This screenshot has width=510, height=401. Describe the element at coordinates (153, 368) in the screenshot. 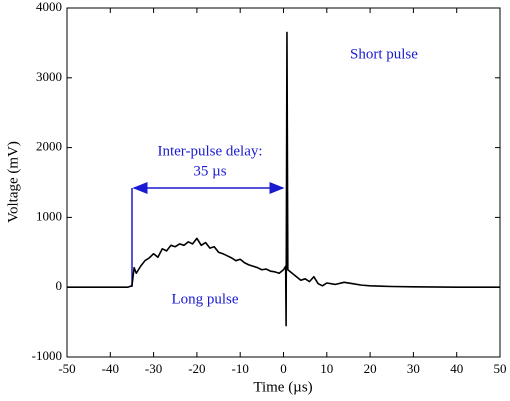

I see `x-tick-label: -30` at that location.